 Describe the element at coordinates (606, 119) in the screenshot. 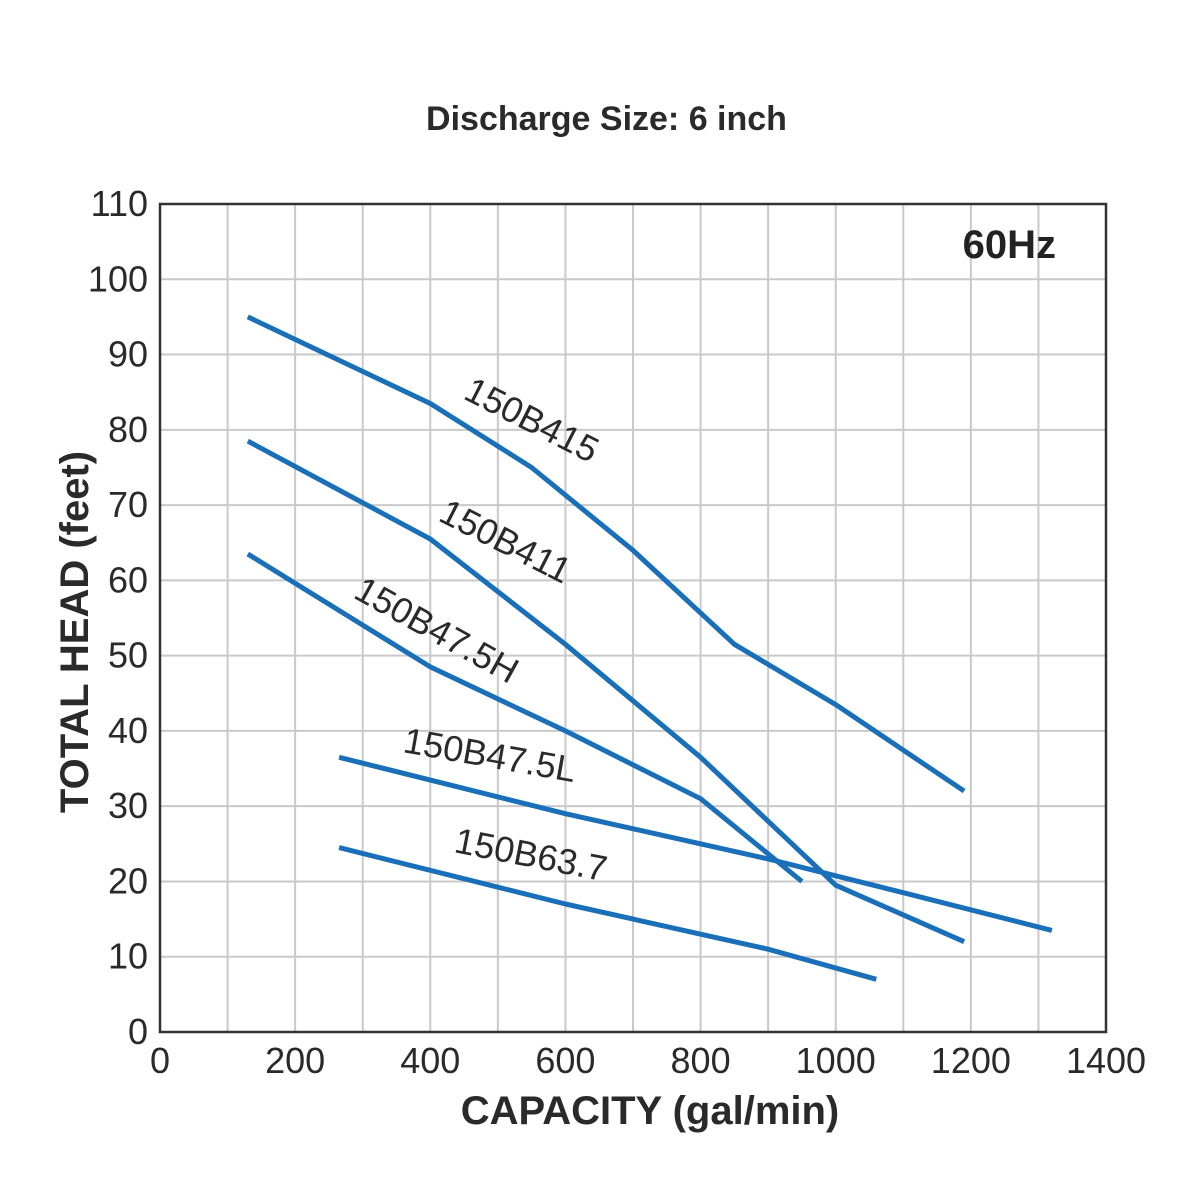

I see `chart-title: Discharge Size: 6 inch` at that location.